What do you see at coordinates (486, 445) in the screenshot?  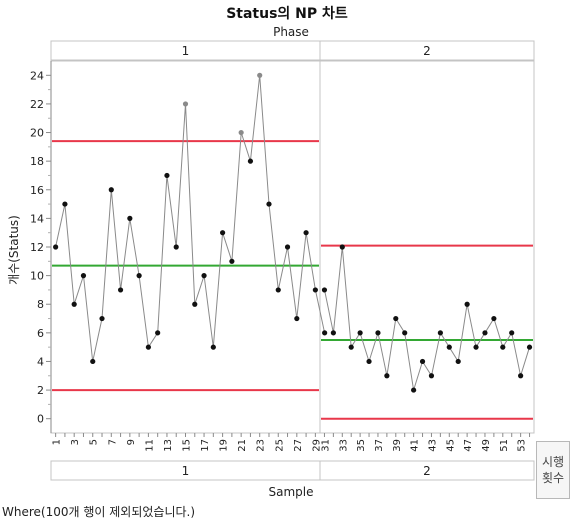 I see `x-tick-label: 49` at bounding box center [486, 445].